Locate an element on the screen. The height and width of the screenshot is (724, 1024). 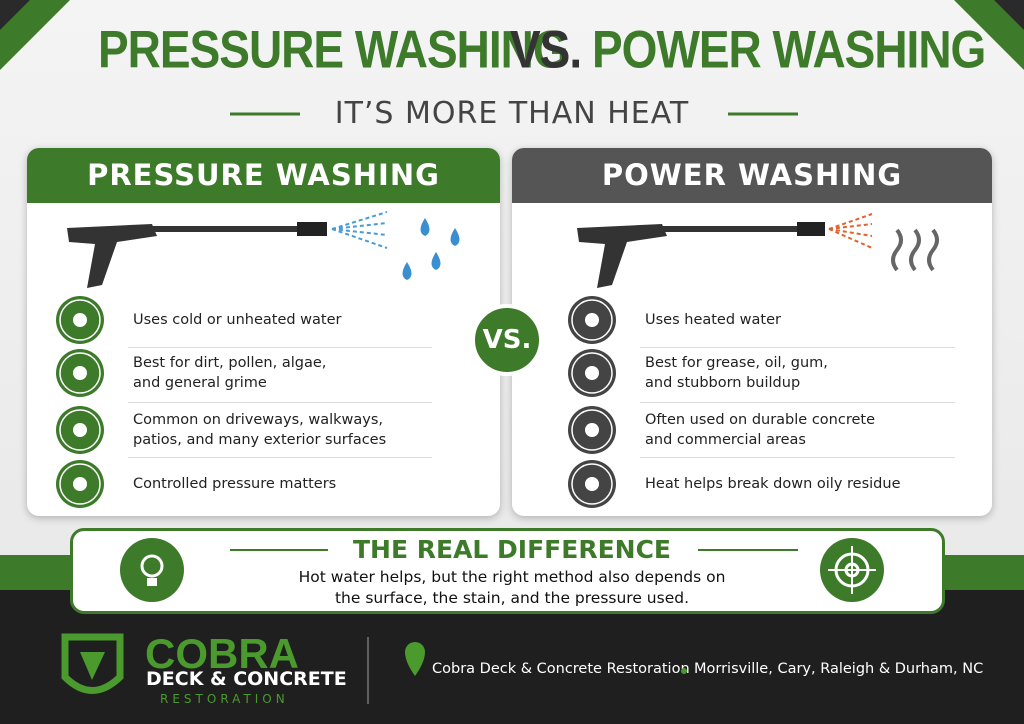
footer-logo-graphics is located at coordinates (243, 668).